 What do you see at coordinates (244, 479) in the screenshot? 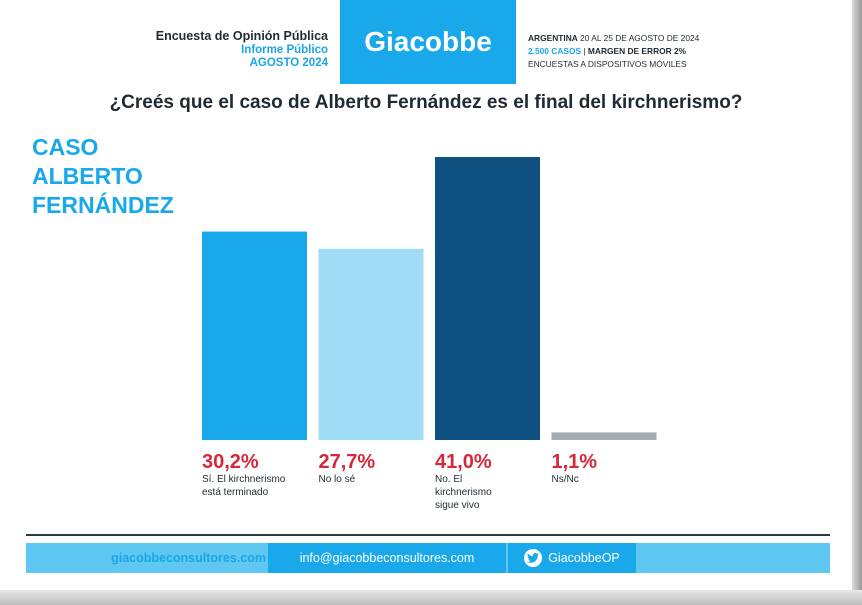
I see `category-label-line: Sí. El kirchnerismo` at bounding box center [244, 479].